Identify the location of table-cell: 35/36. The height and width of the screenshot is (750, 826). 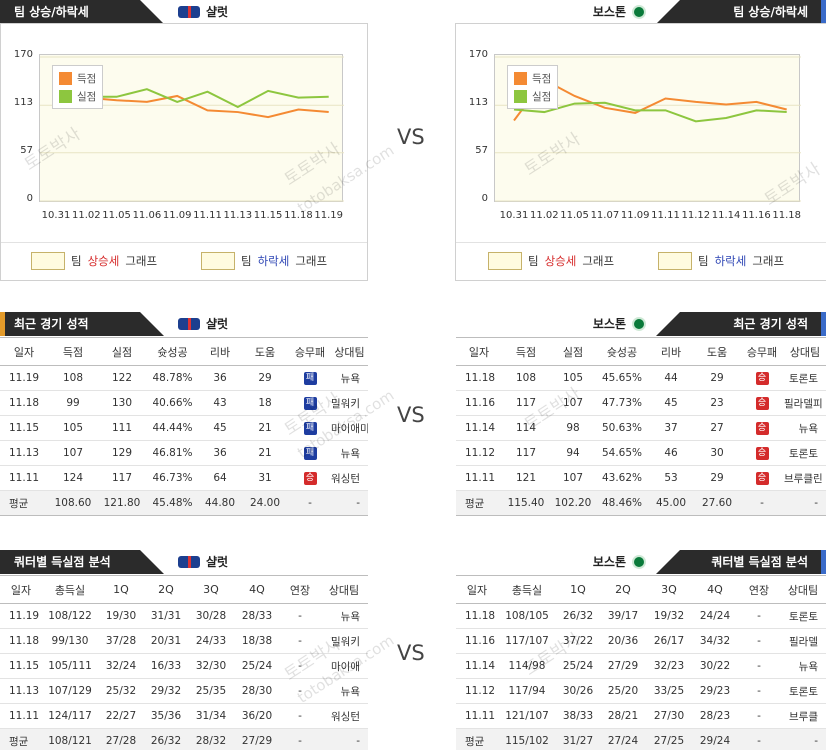
(166, 716).